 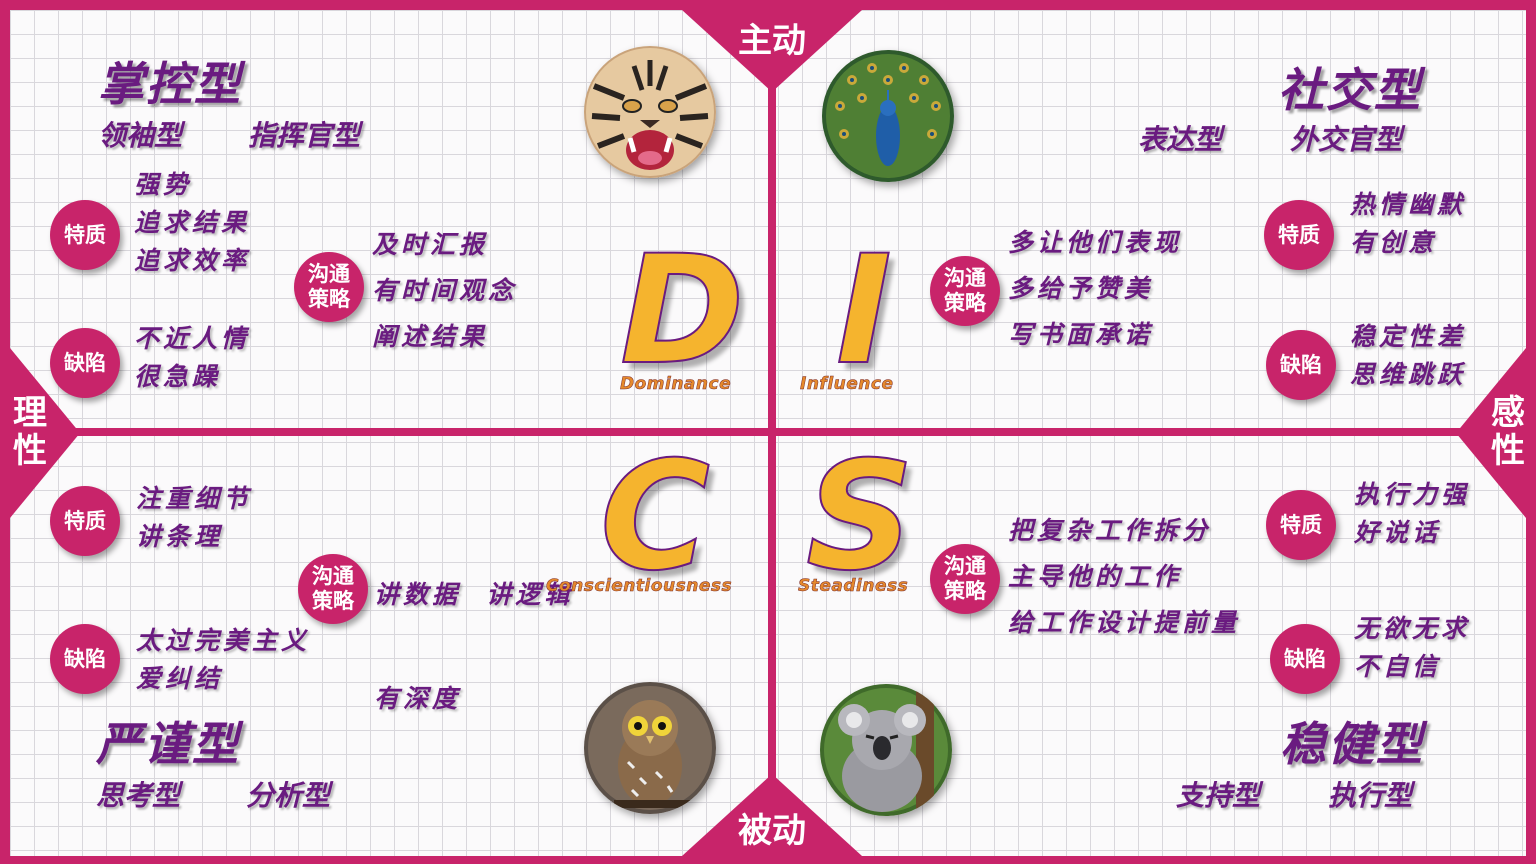 I want to click on tiger-icon, so click(x=650, y=112).